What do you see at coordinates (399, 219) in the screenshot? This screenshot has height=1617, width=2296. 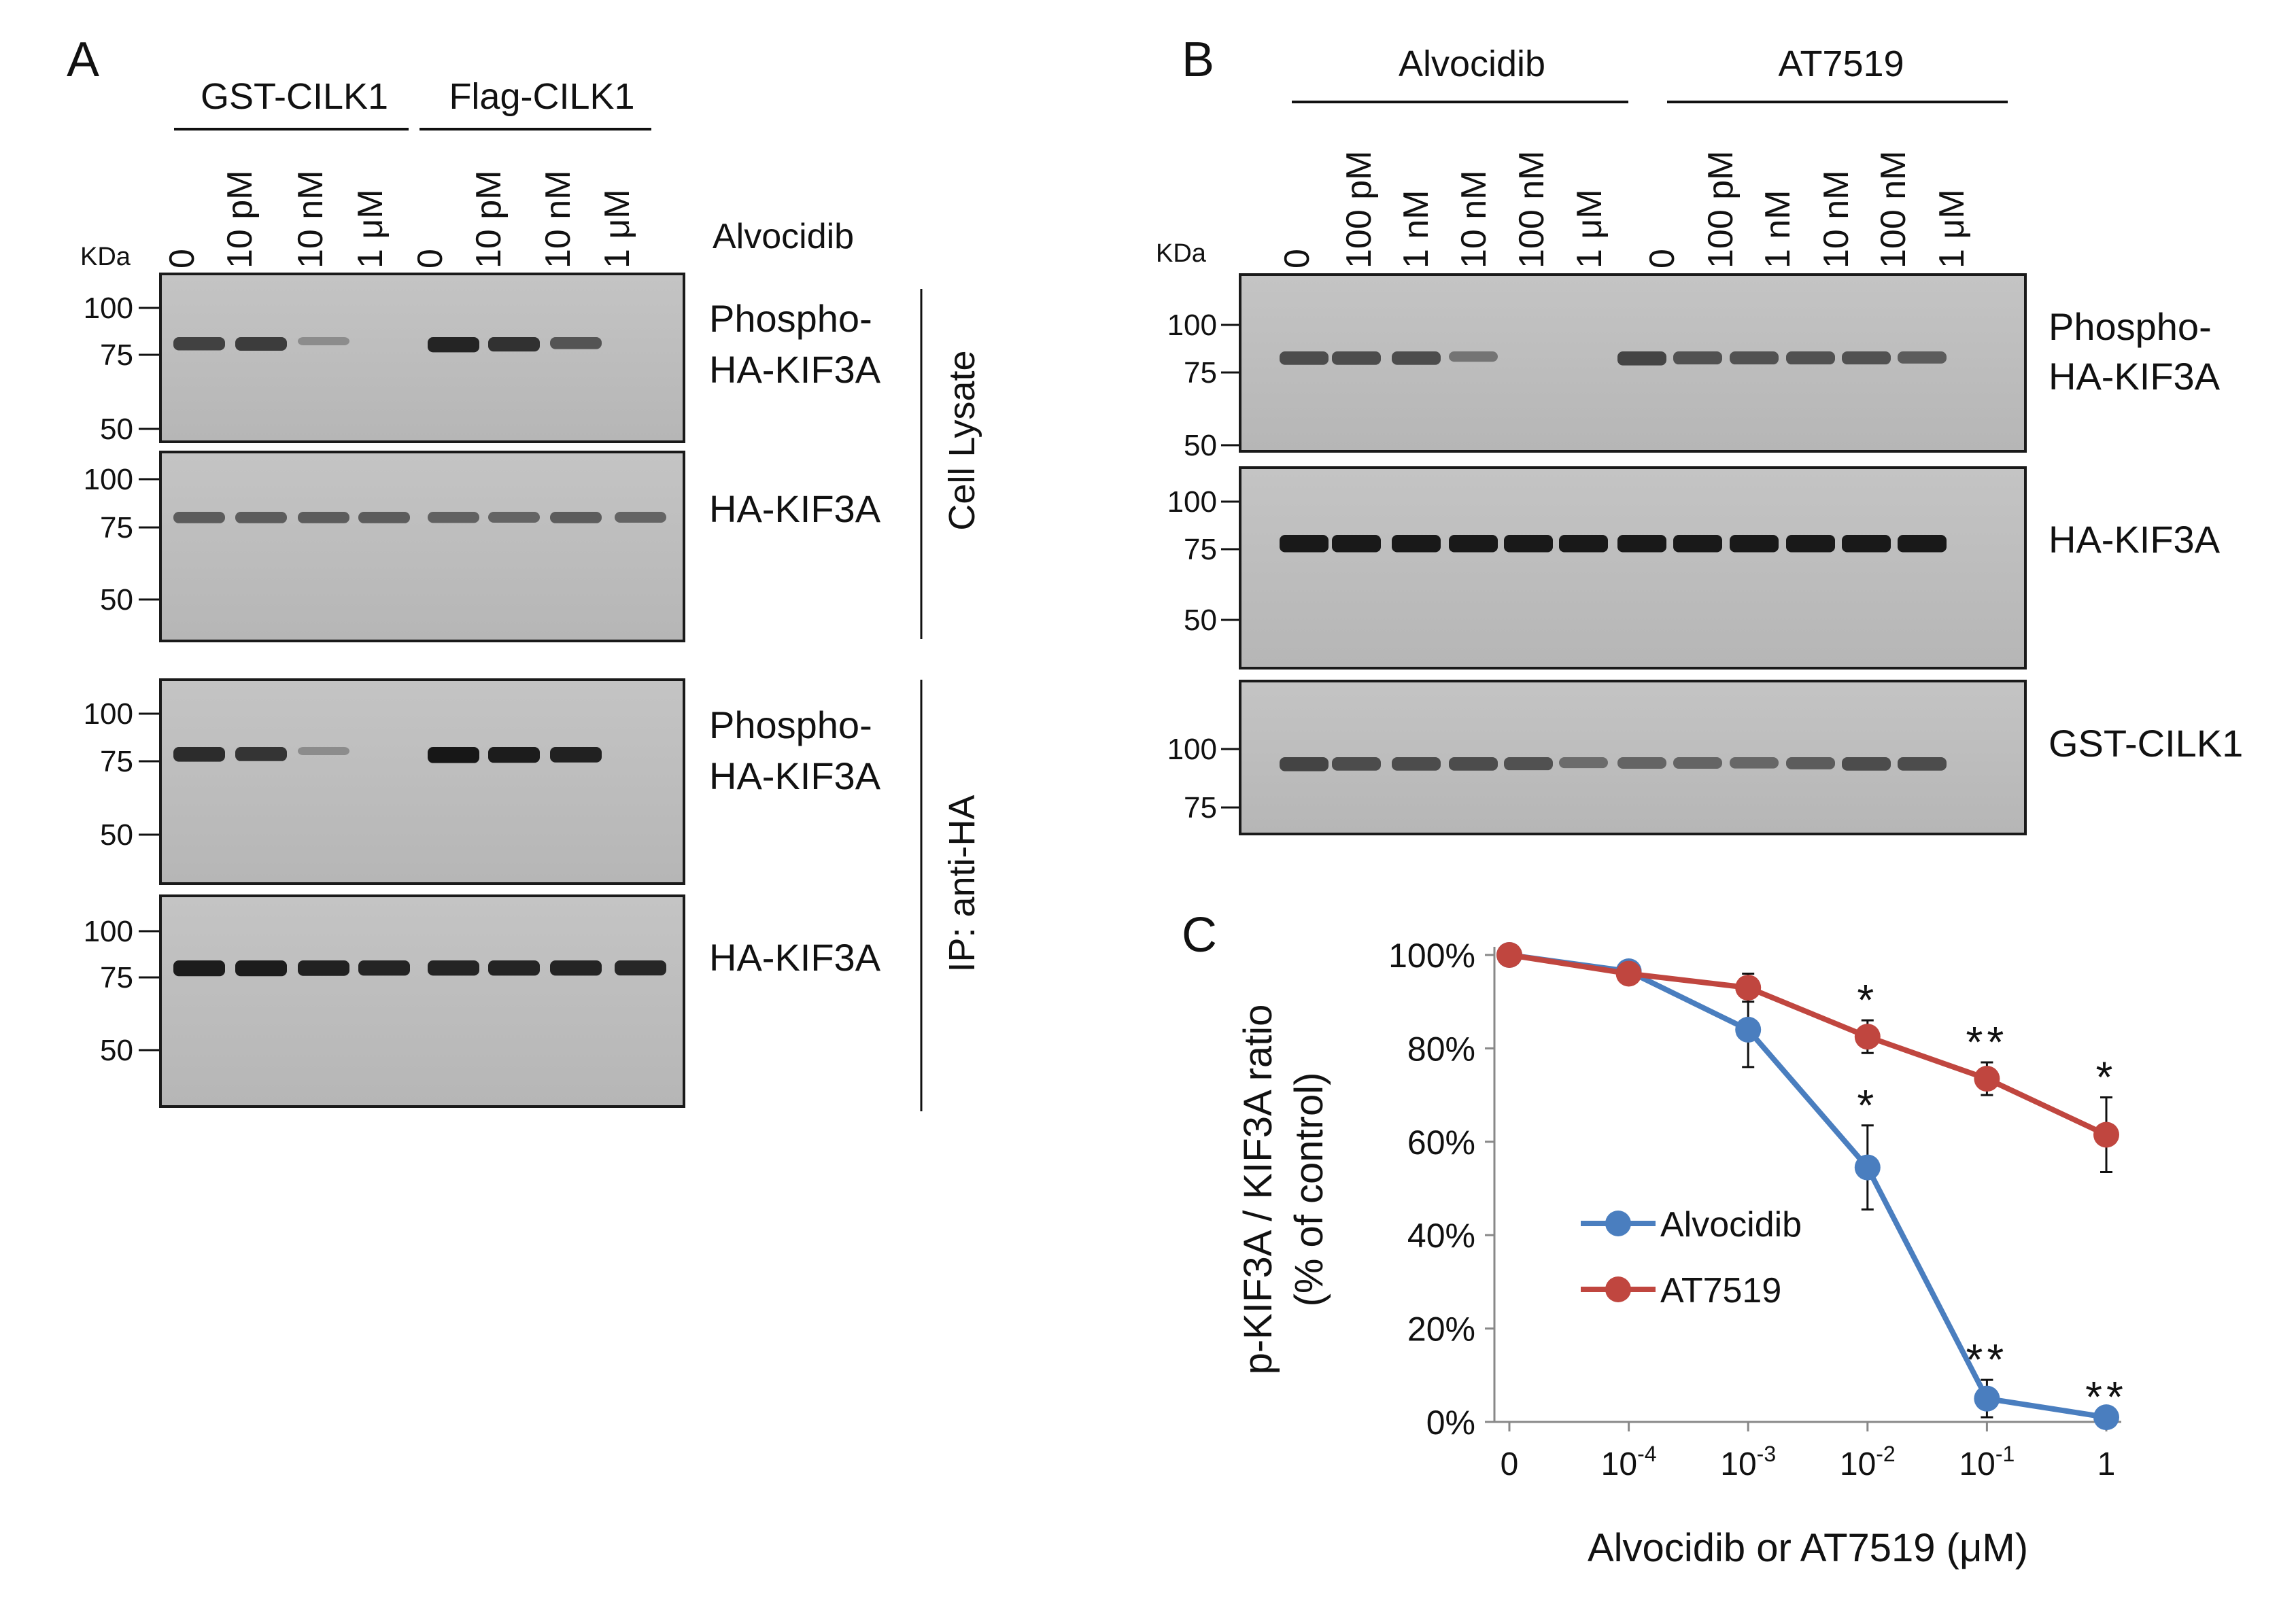 I see `panel-a-lane-labels: 0 10 pM 10 nM 1 μM 0 10 pM 10 nM 1 μM` at bounding box center [399, 219].